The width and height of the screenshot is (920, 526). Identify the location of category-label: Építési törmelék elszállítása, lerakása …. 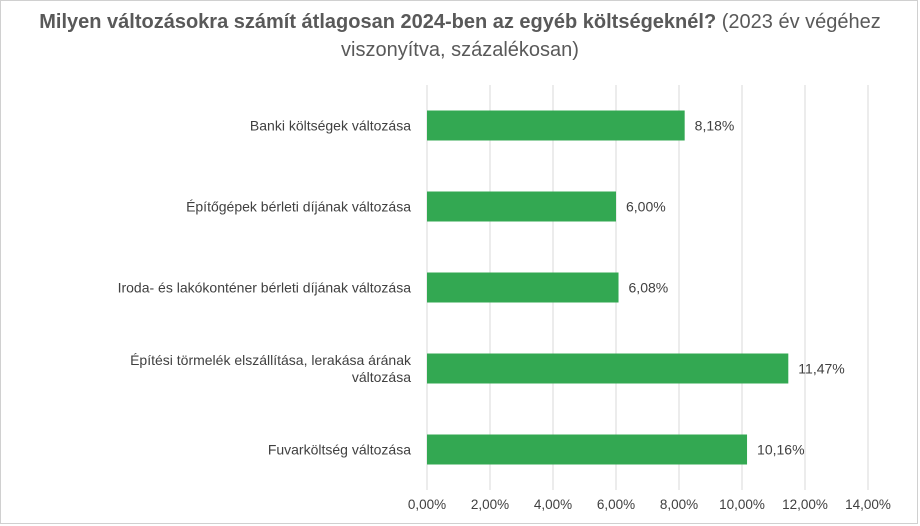
(271, 360).